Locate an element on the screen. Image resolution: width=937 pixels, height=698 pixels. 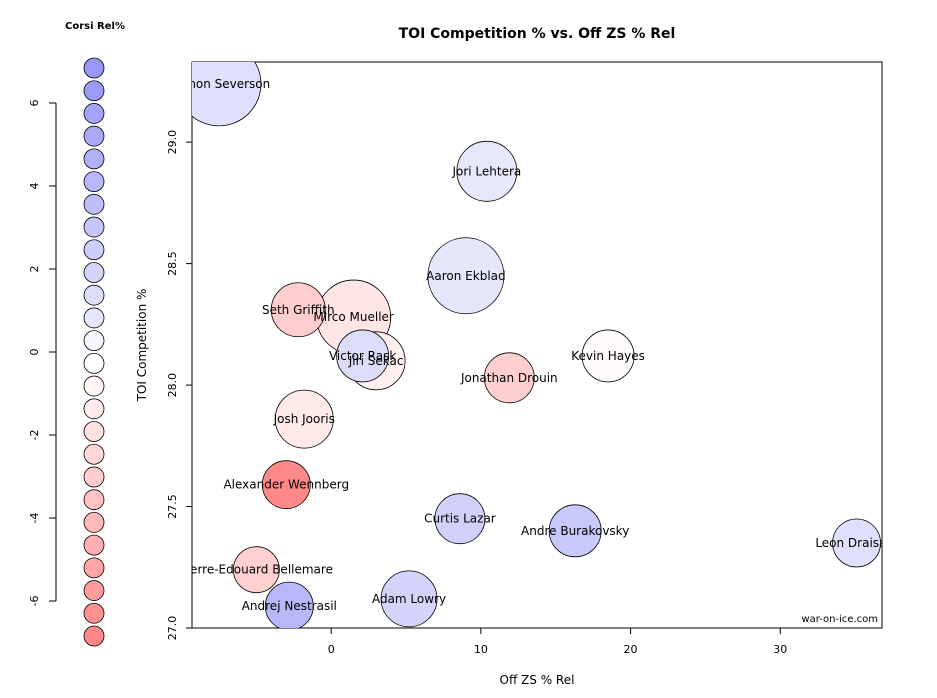
chart-title: TOI Competition % vs. Off ZS % Rel is located at coordinates (537, 34).